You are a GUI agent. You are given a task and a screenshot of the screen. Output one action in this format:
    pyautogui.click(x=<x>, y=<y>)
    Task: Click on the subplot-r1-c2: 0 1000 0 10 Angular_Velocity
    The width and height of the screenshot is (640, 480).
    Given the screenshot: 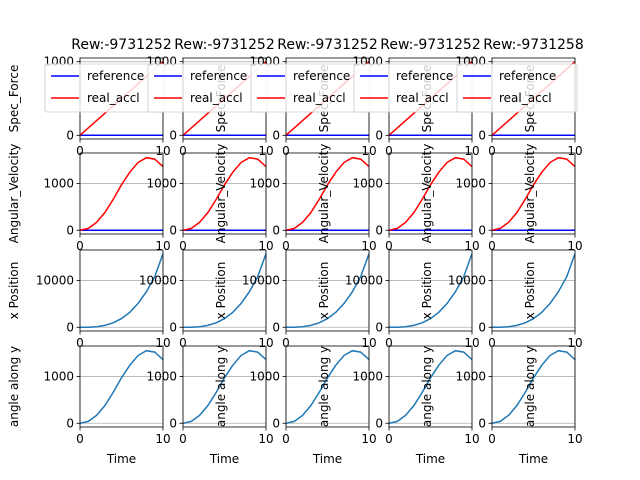 What is the action you would take?
    pyautogui.click(x=312, y=198)
    